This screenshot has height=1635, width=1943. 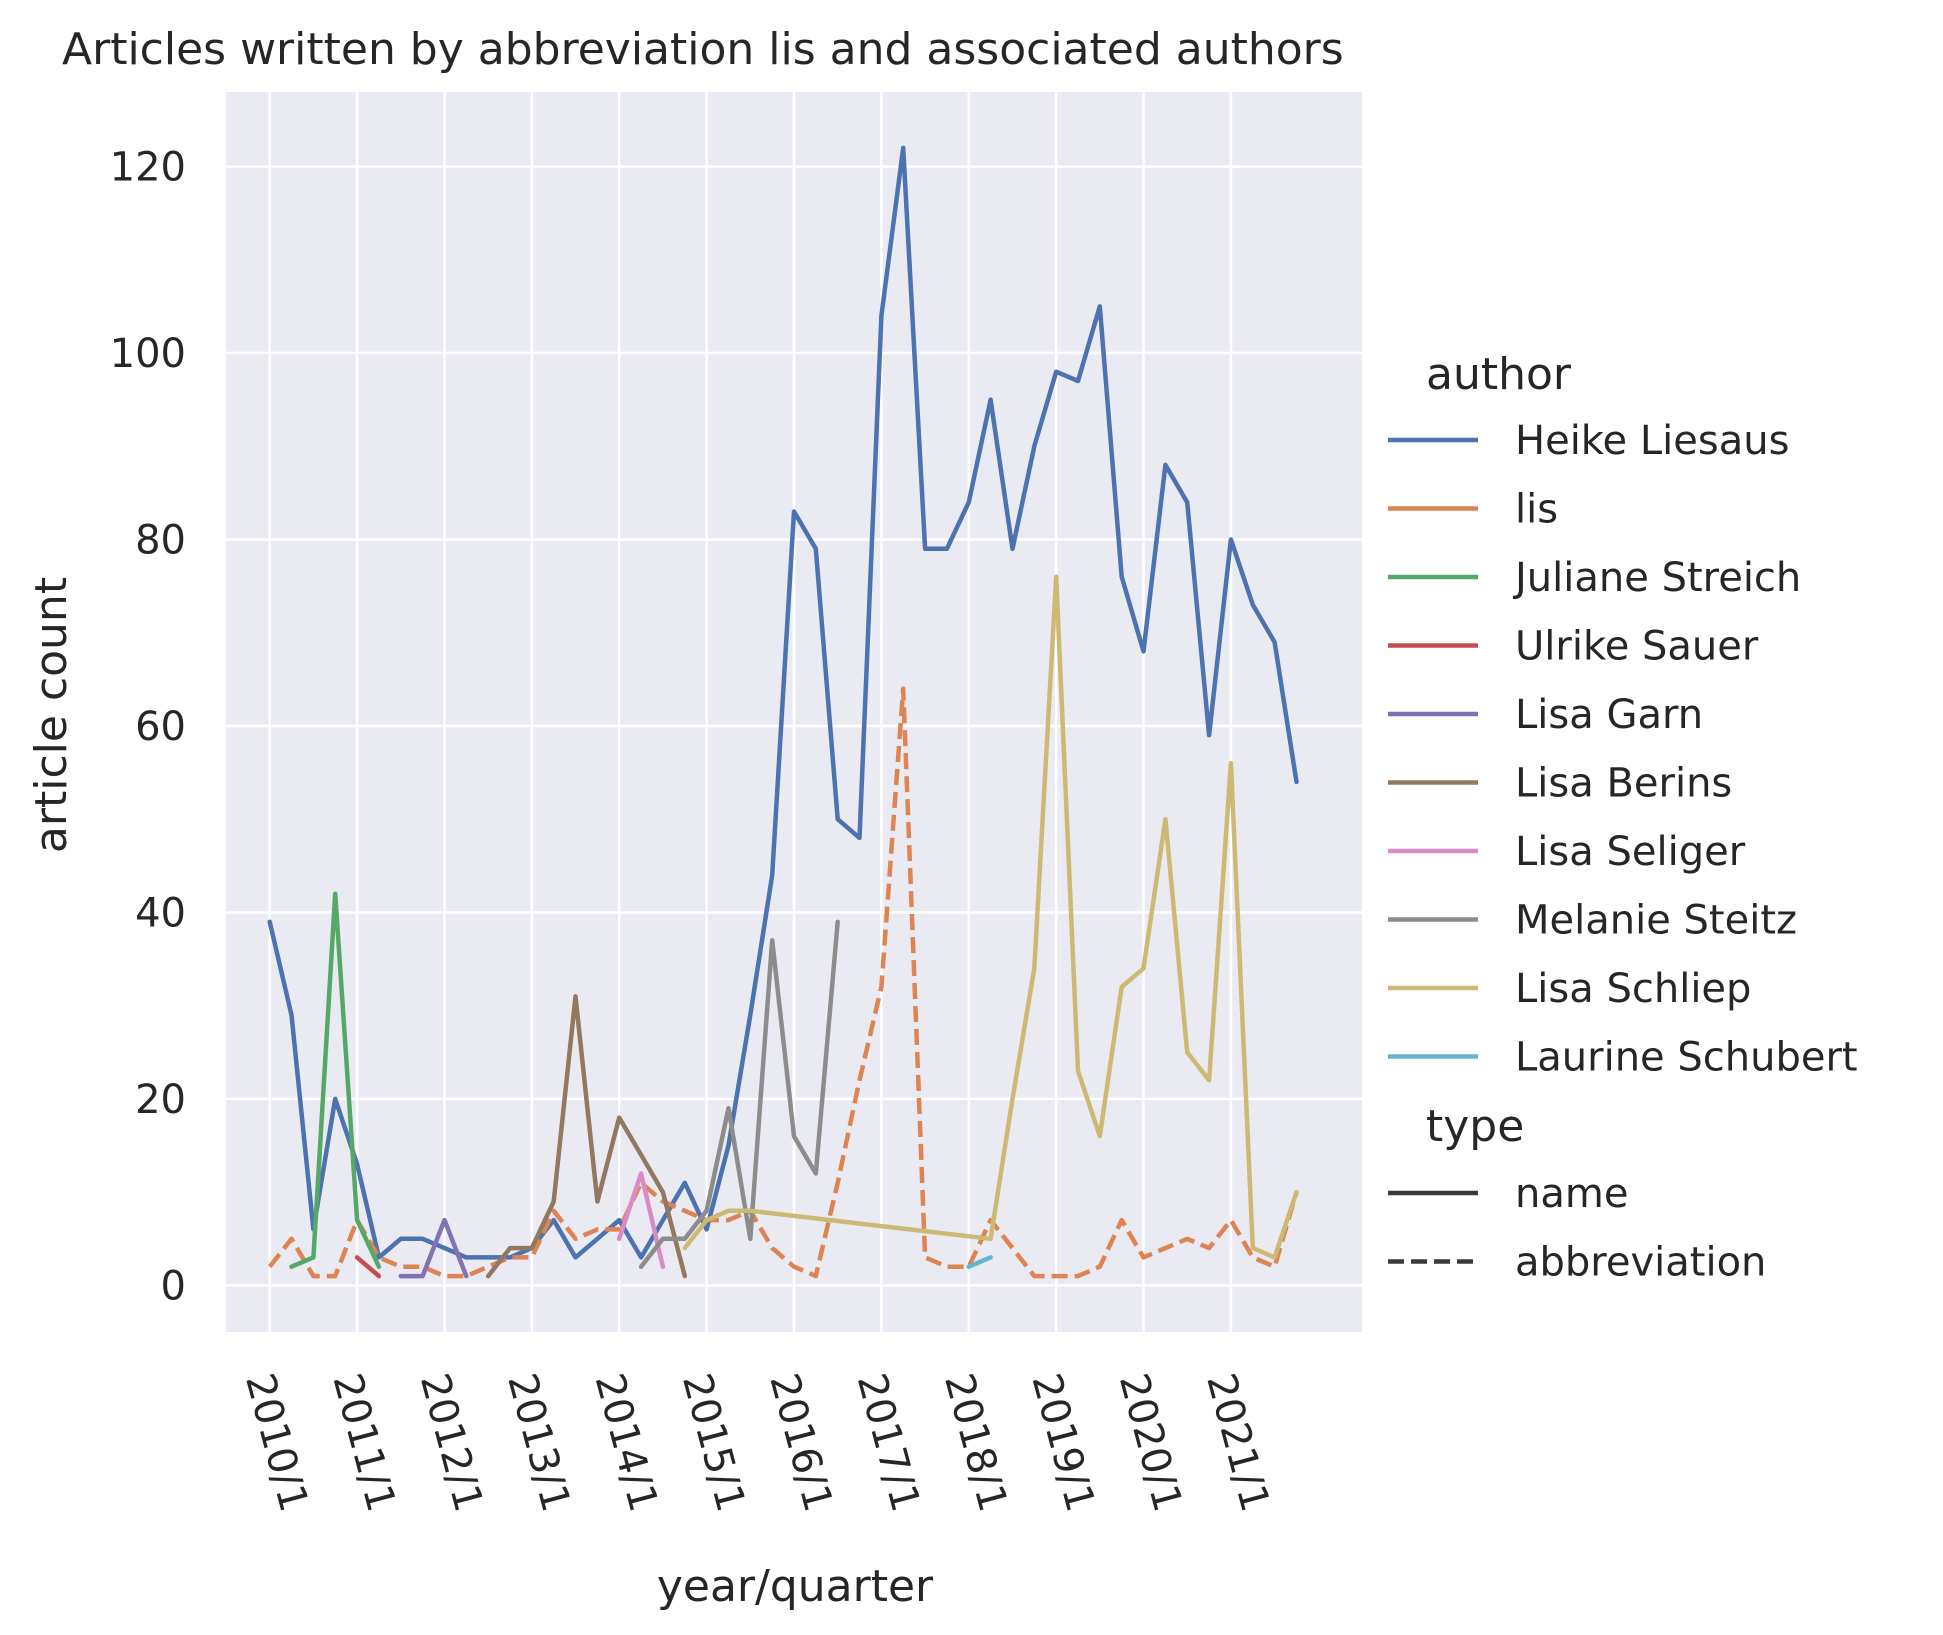 I want to click on x-tick-label: 2010/1, so click(x=276, y=1443).